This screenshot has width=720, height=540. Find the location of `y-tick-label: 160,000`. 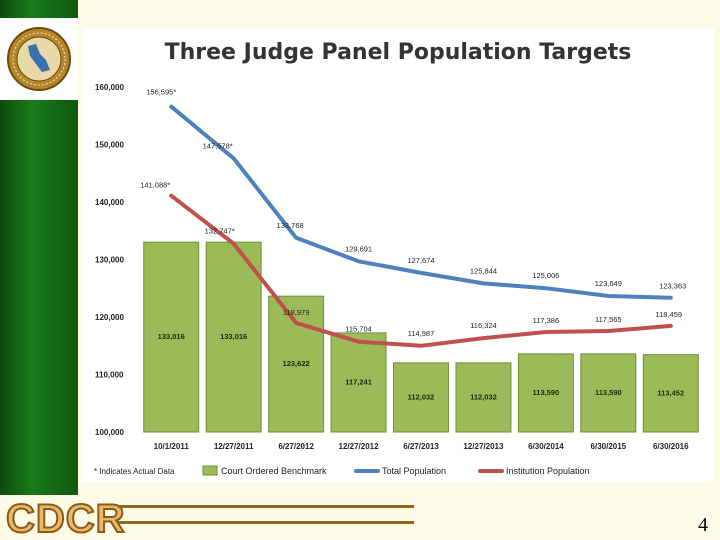

y-tick-label: 160,000 is located at coordinates (109, 87).